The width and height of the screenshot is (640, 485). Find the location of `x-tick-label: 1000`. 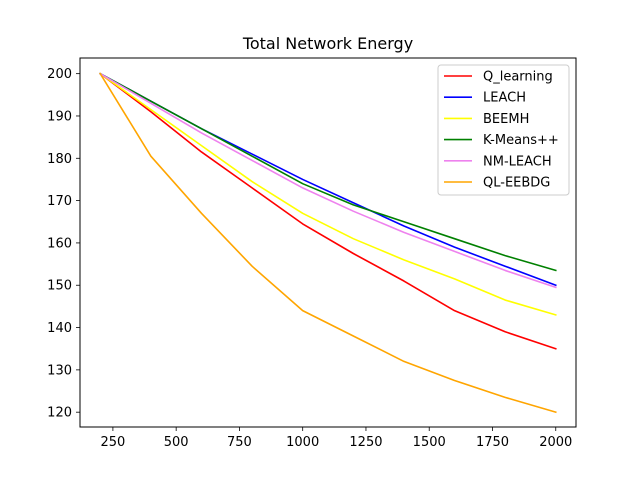

x-tick-label: 1000 is located at coordinates (302, 442).